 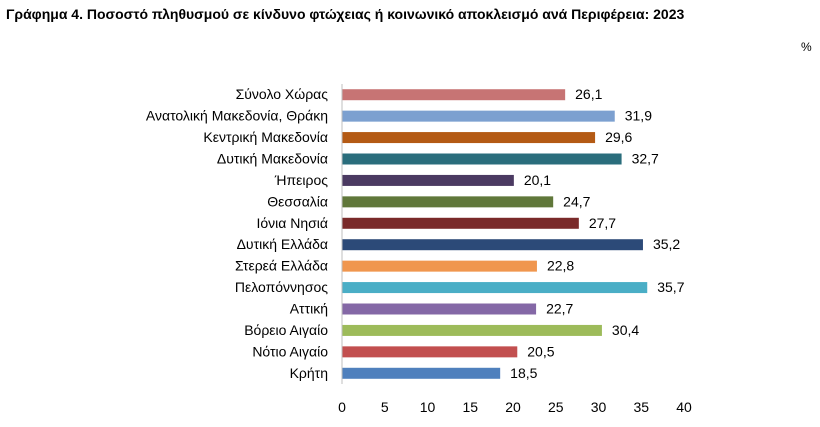 I want to click on data-label: 35,7, so click(x=670, y=287).